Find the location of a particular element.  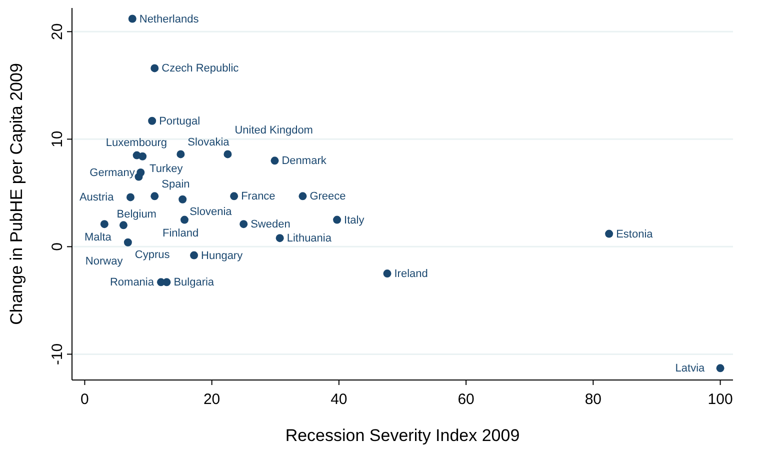

annotation: Spain is located at coordinates (176, 184).